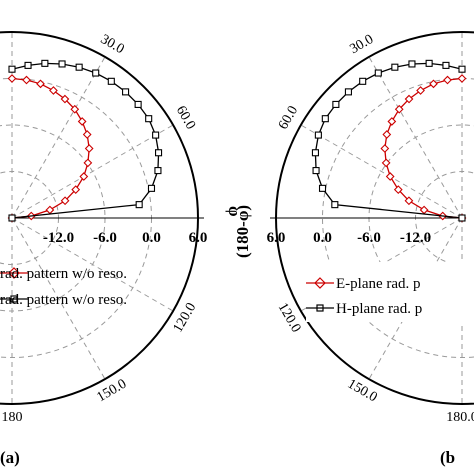 Image resolution: width=474 pixels, height=474 pixels. What do you see at coordinates (112, 44) in the screenshot?
I see `panel-a-angle-tick-30: 30.0` at bounding box center [112, 44].